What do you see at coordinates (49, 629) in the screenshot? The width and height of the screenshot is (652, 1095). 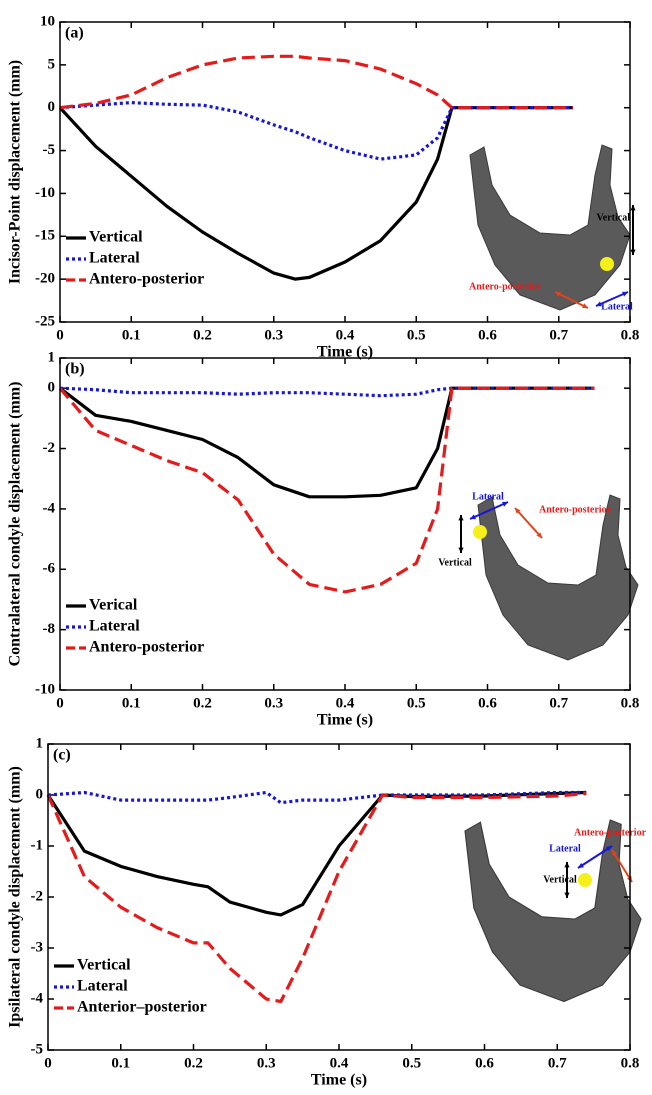 I see `y-tick-label: -8` at bounding box center [49, 629].